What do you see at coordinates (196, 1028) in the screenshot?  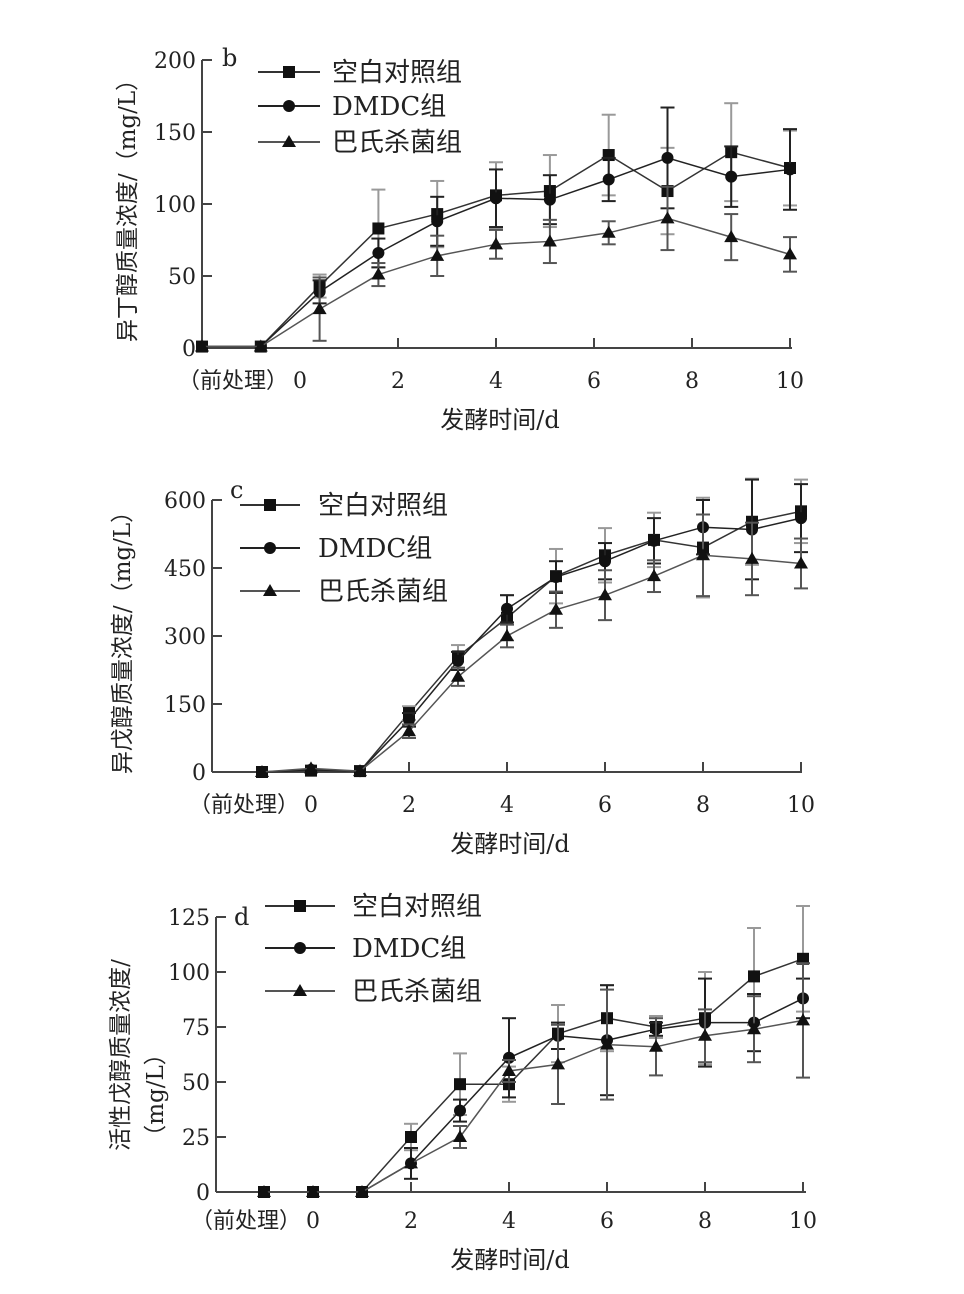 I see `y-tick-label: 75` at bounding box center [196, 1028].